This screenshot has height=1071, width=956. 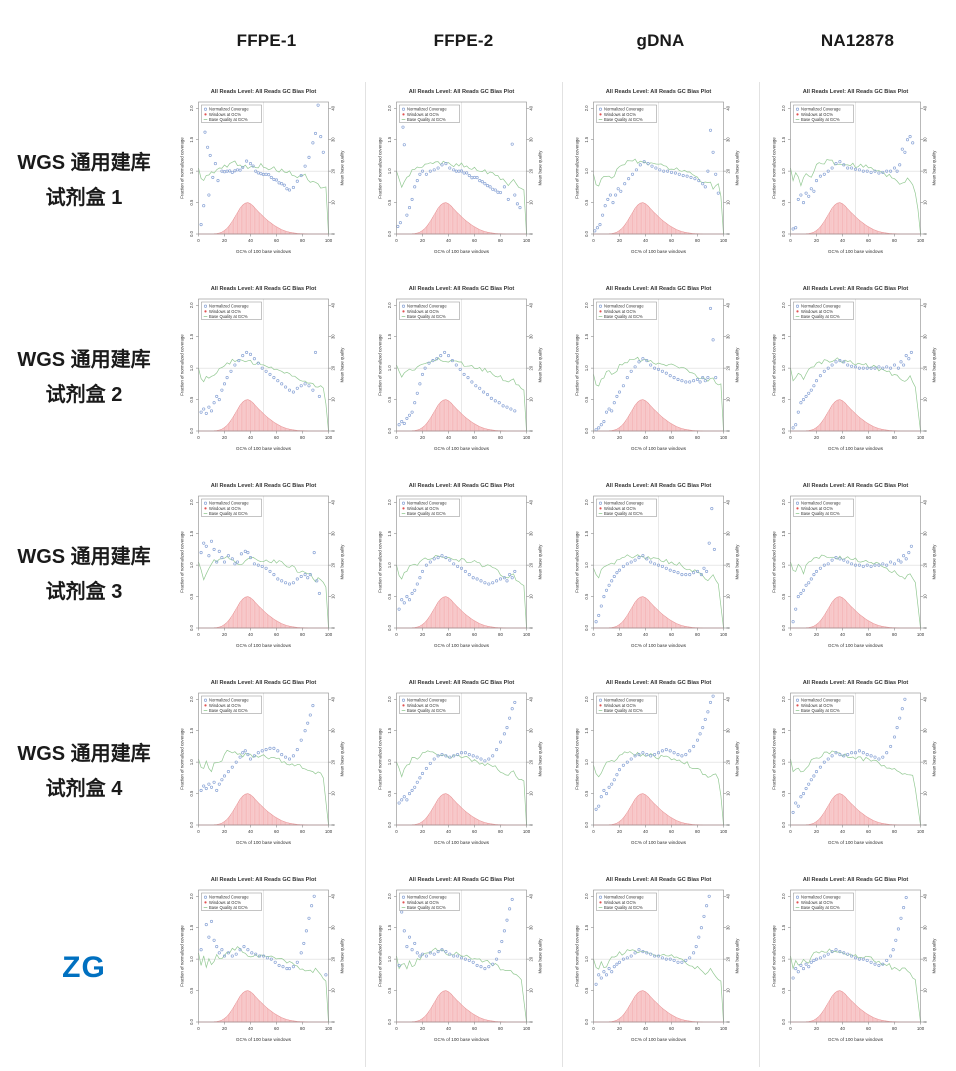 I want to click on gridlines, so click(x=461, y=759).